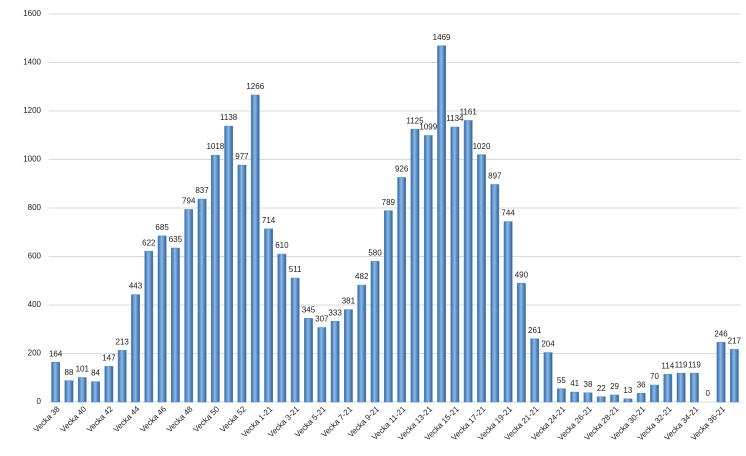 This screenshot has width=746, height=456. Describe the element at coordinates (35, 207) in the screenshot. I see `y-tick-label: 800` at that location.